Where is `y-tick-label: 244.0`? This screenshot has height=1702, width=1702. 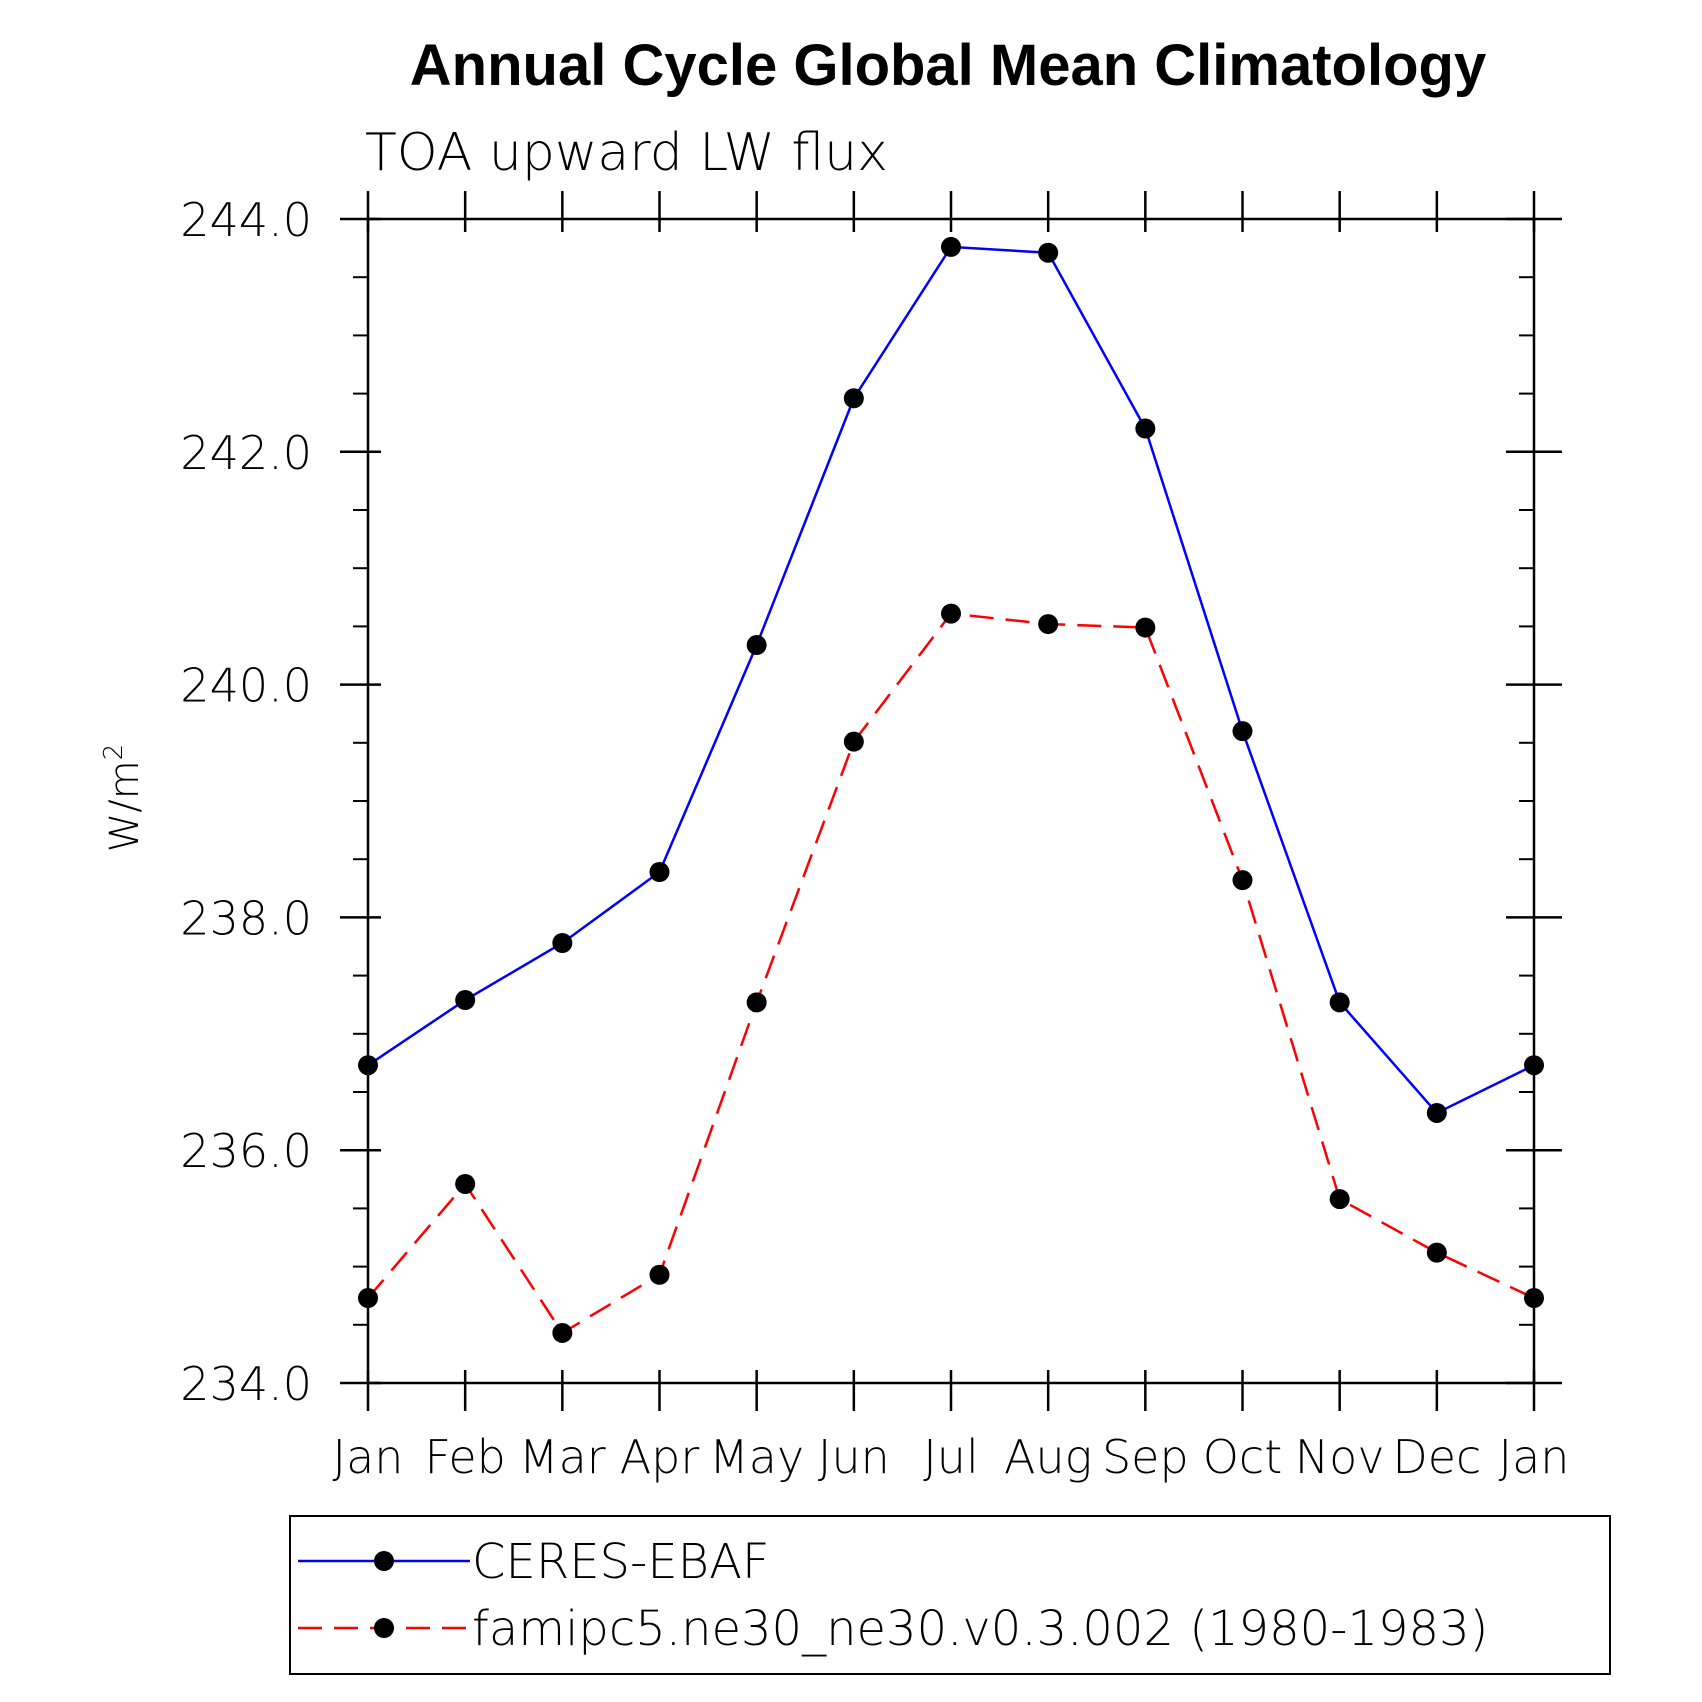 y-tick-label: 244.0 is located at coordinates (246, 220).